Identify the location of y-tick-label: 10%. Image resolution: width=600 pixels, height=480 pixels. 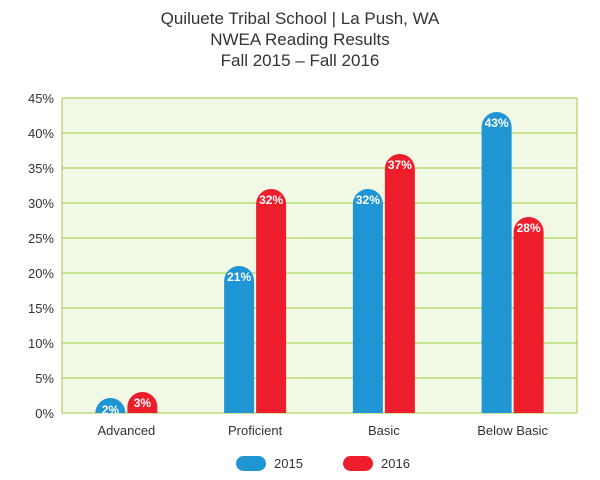
(41, 343).